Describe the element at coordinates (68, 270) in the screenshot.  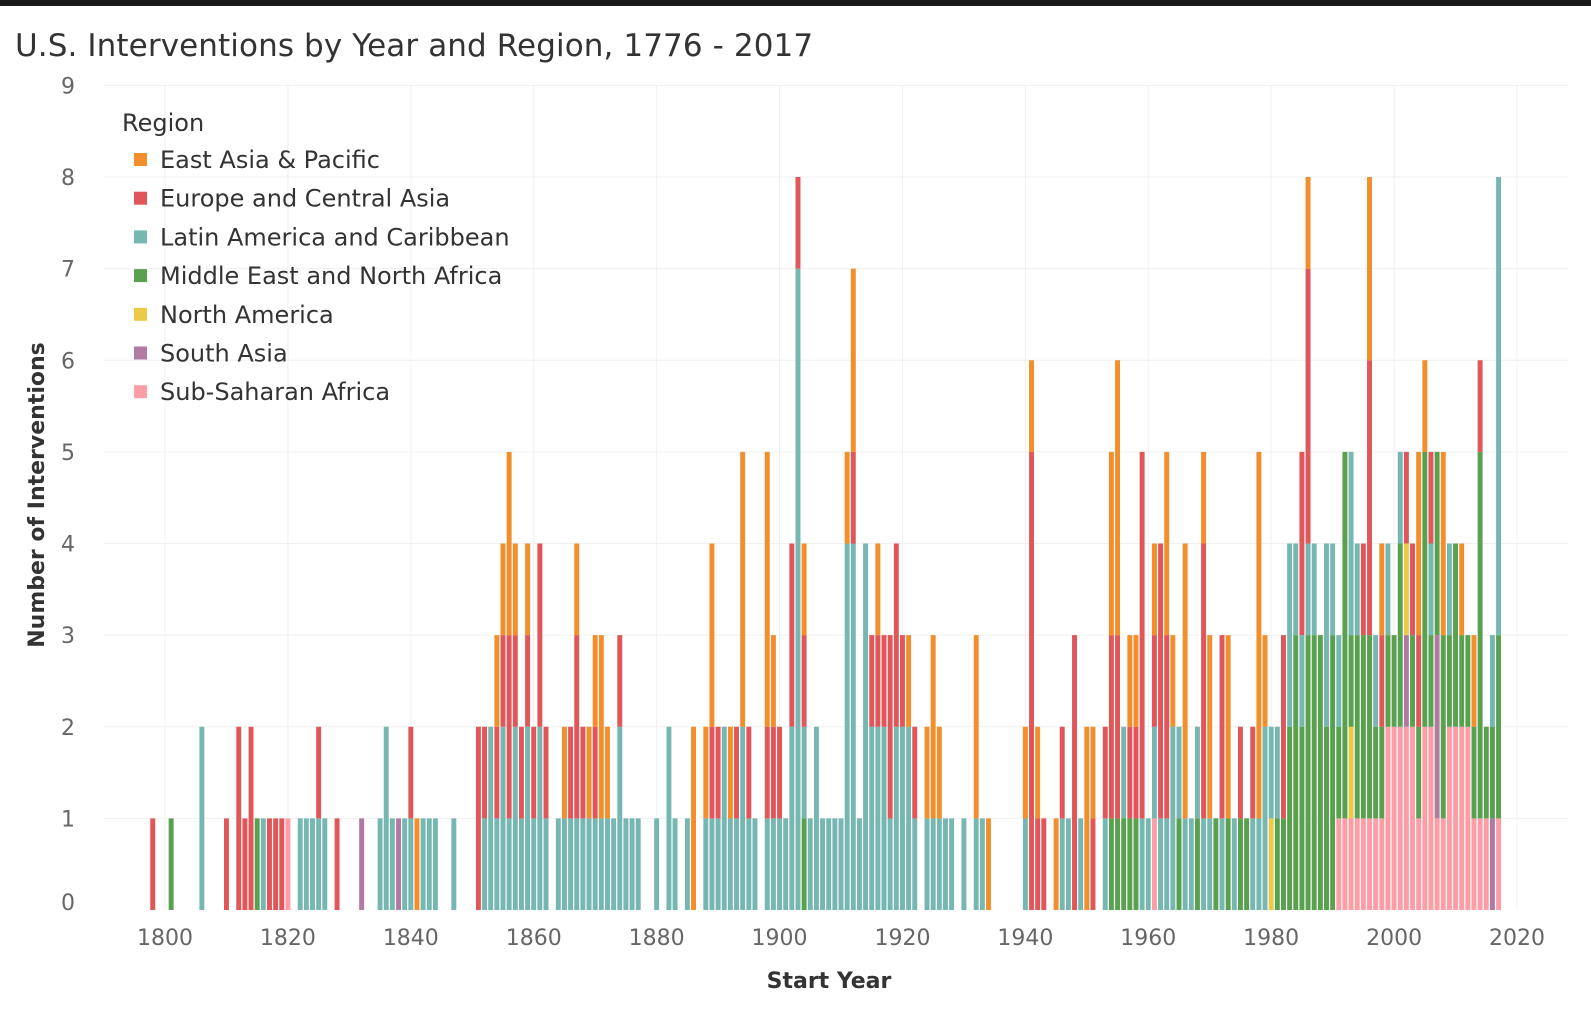
I see `y-tick-label: 7` at that location.